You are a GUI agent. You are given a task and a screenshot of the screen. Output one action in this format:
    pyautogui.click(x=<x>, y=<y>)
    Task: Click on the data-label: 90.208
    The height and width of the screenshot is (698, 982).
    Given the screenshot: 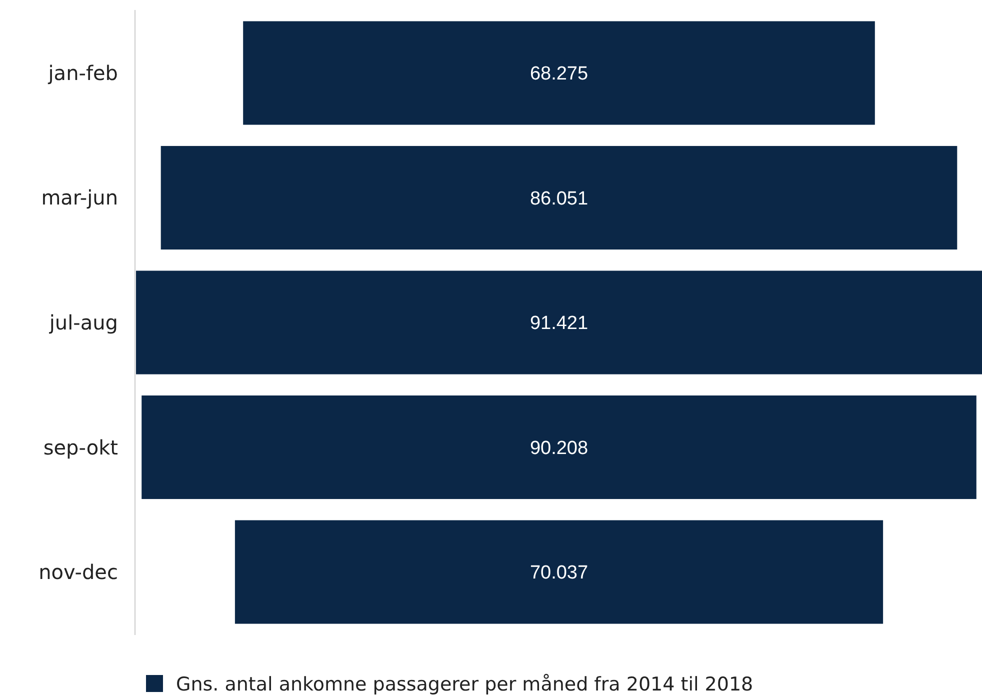 What is the action you would take?
    pyautogui.click(x=559, y=448)
    